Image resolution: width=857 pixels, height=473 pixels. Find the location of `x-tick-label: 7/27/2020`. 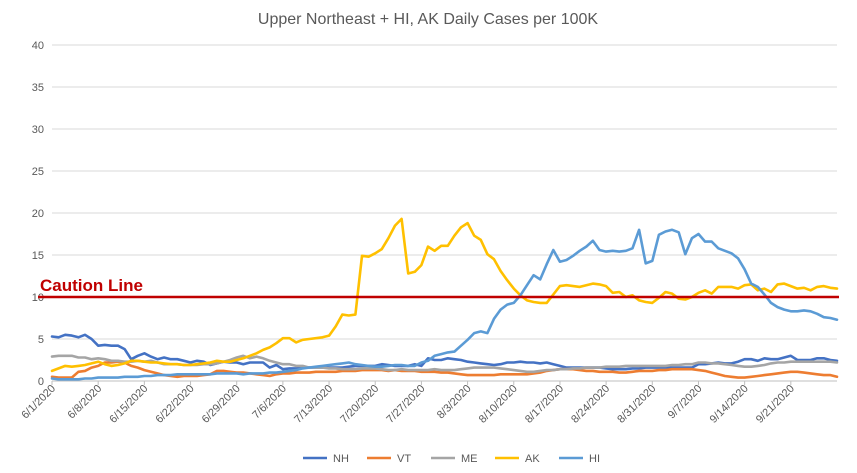

x-tick-label: 7/27/2020 is located at coordinates (405, 404).